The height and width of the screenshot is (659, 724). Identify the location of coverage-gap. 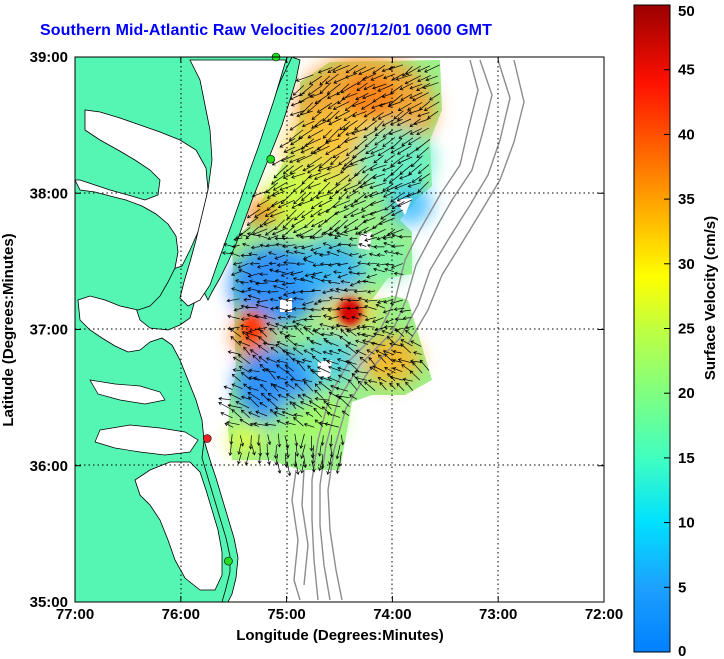
(325, 369).